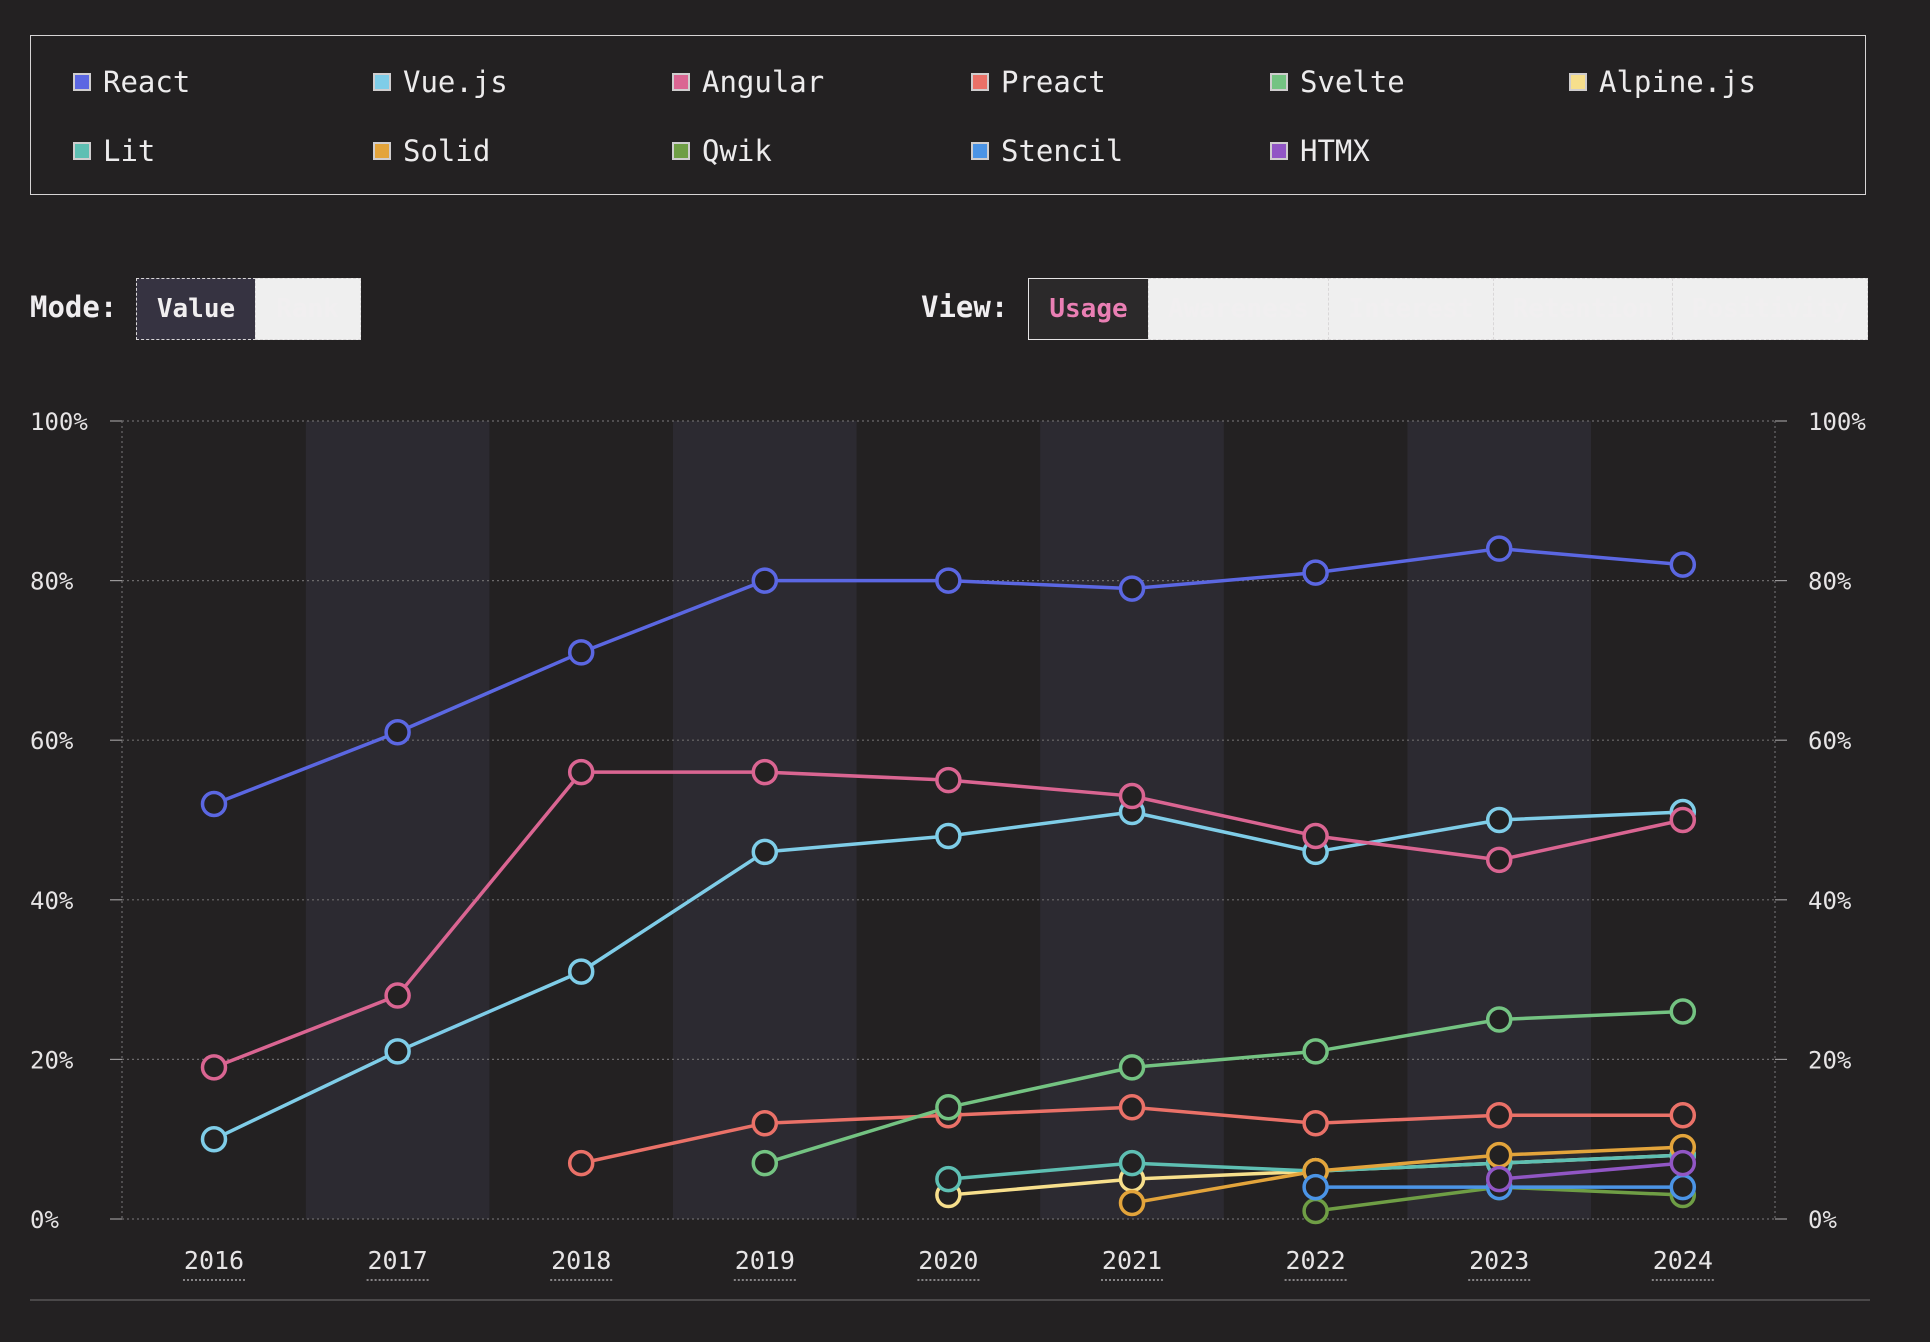 The height and width of the screenshot is (1342, 1930). Describe the element at coordinates (196, 309) in the screenshot. I see `mode-value-button: Value` at that location.